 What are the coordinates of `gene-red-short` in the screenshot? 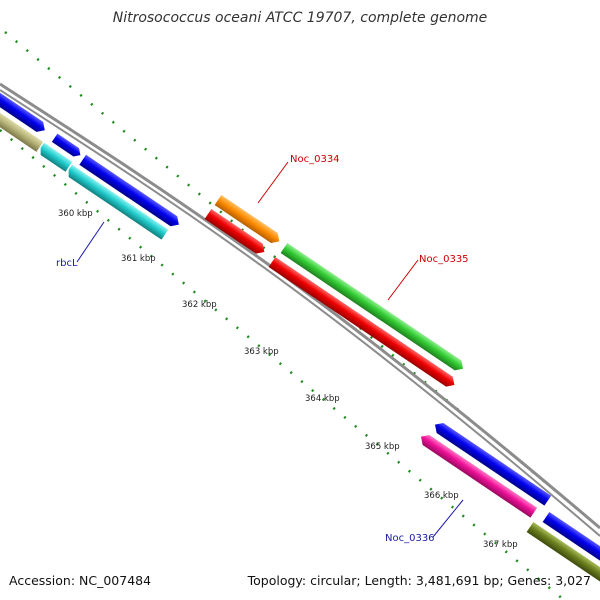 It's located at (236, 233).